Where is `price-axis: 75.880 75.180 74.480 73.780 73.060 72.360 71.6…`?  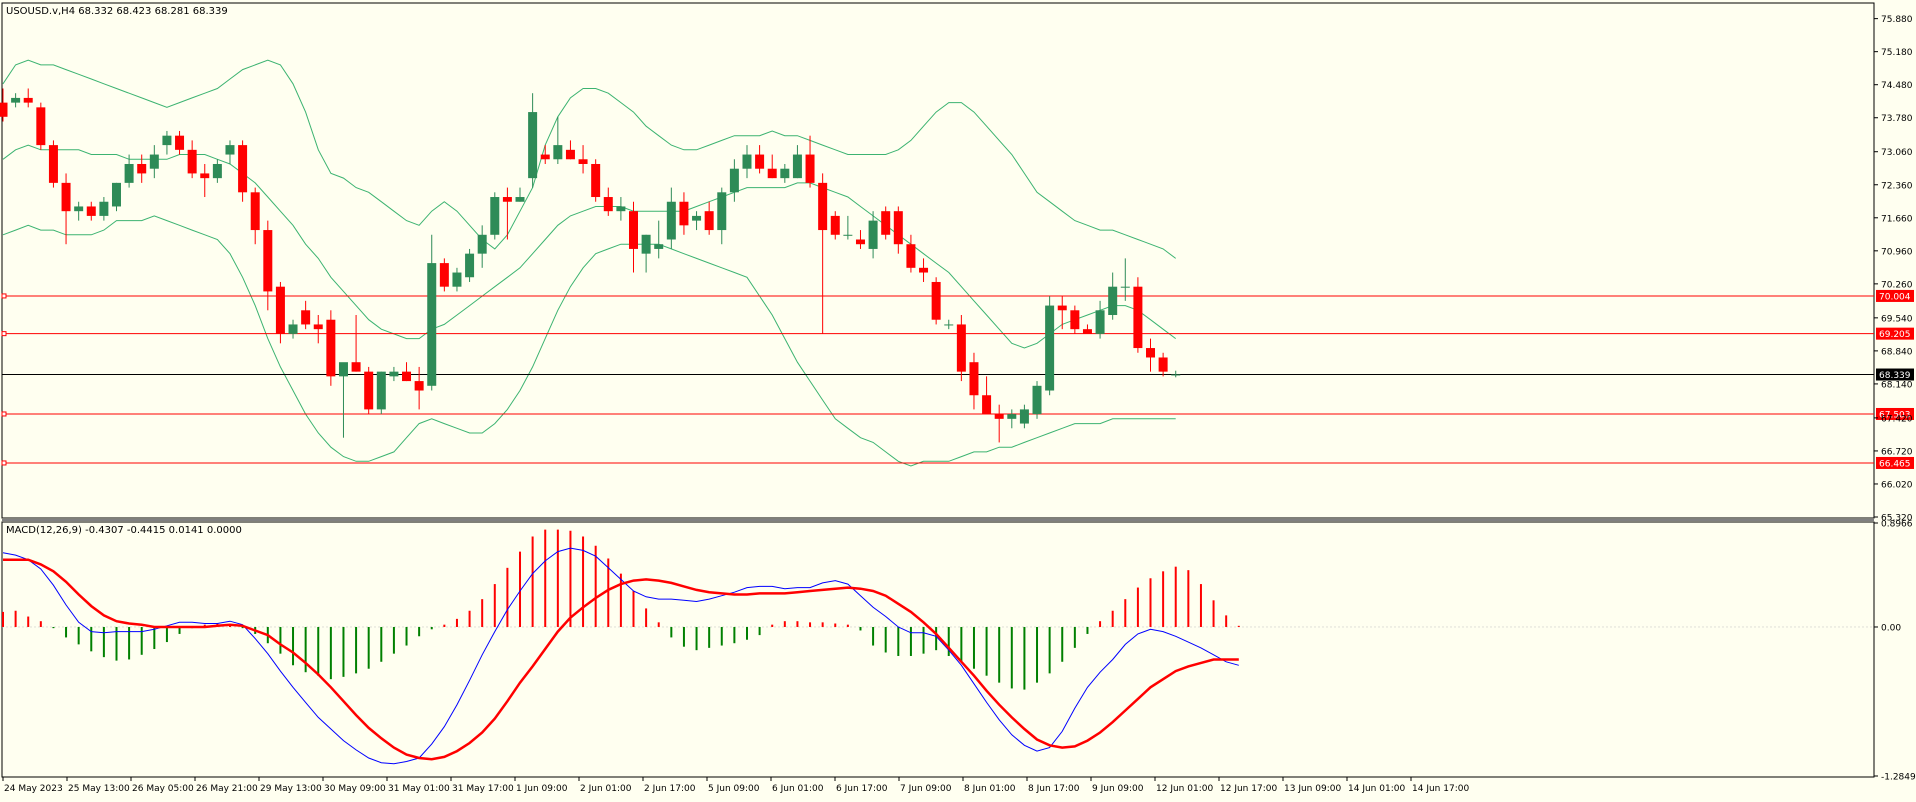 price-axis: 75.880 75.180 74.480 73.780 73.060 72.360 71.6… is located at coordinates (1893, 269).